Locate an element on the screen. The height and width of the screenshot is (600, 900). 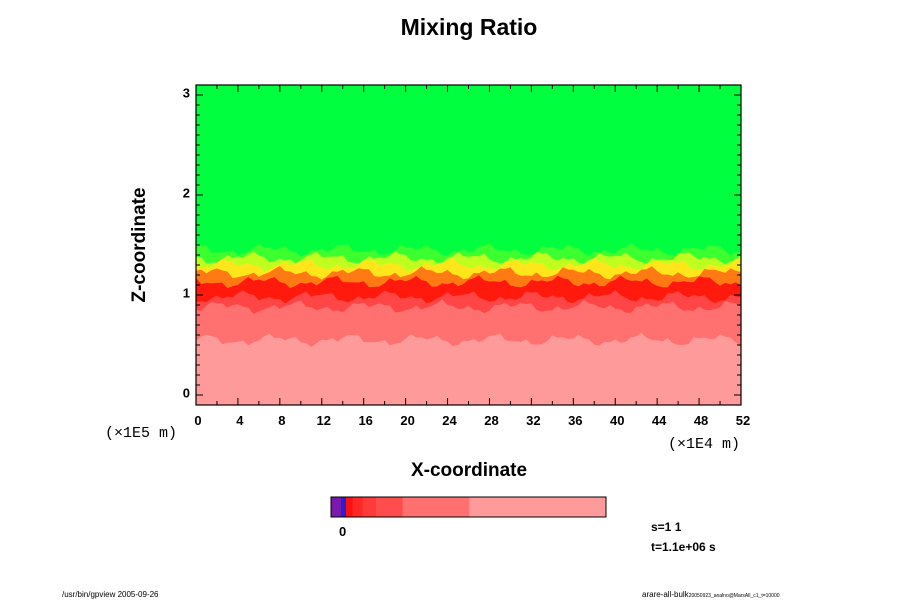
x-tick-label: 40 is located at coordinates (617, 420).